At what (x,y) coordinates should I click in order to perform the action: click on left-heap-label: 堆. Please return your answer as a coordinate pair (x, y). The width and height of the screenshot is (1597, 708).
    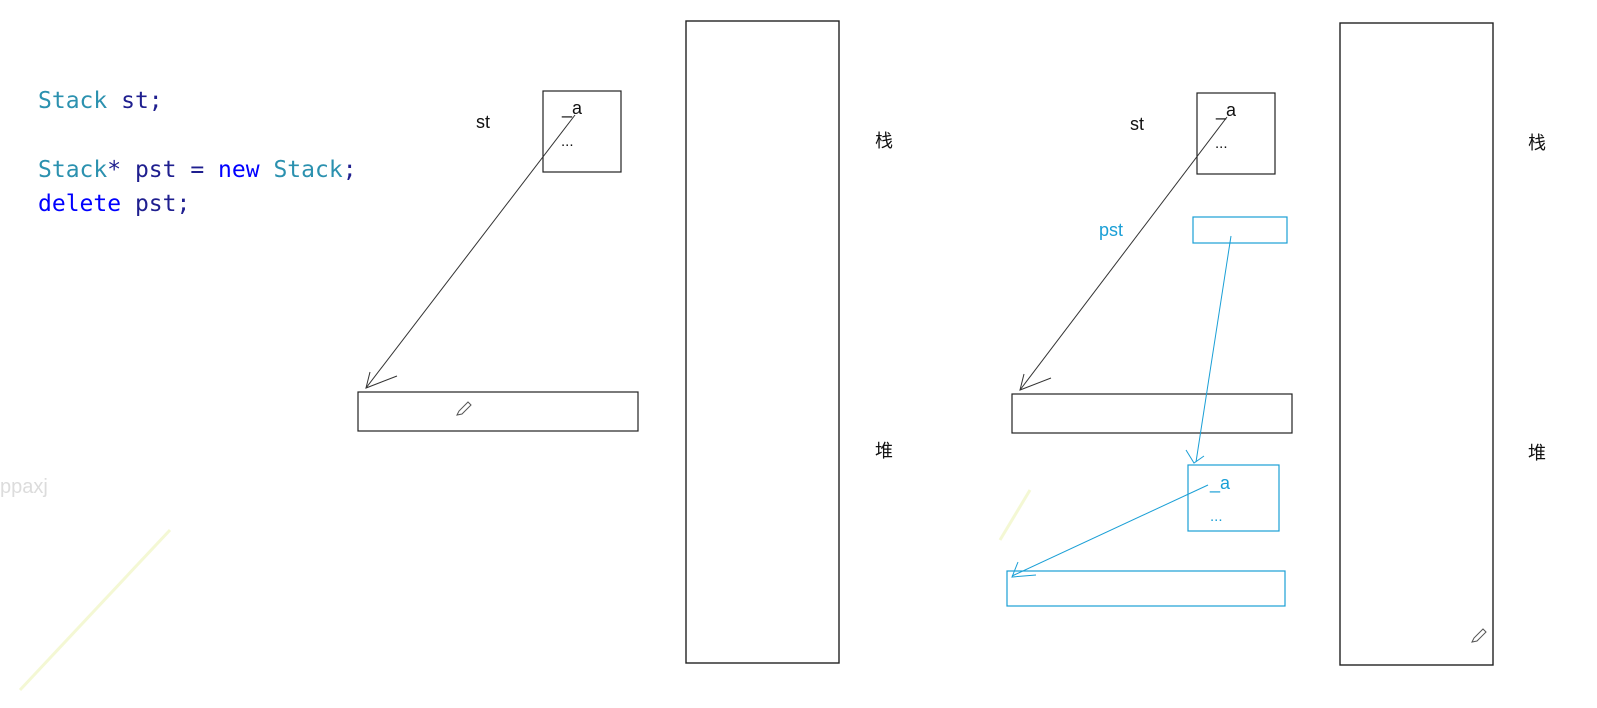
    Looking at the image, I should click on (884, 451).